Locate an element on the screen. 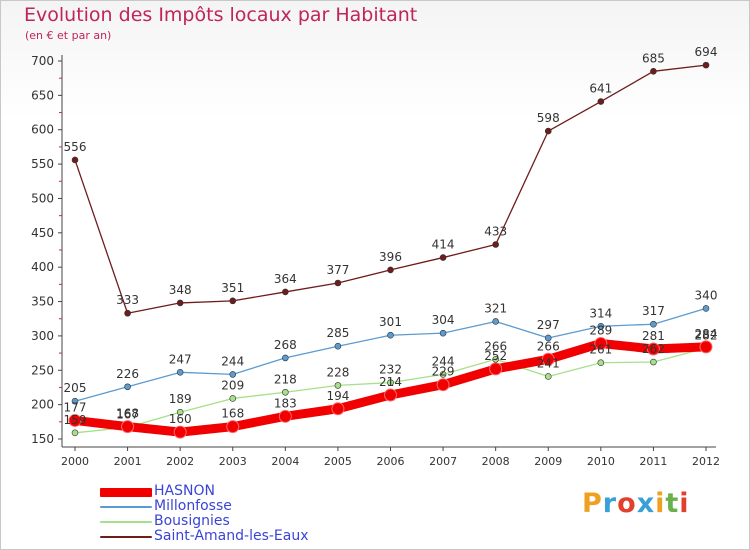  logo-letter: t is located at coordinates (672, 503).